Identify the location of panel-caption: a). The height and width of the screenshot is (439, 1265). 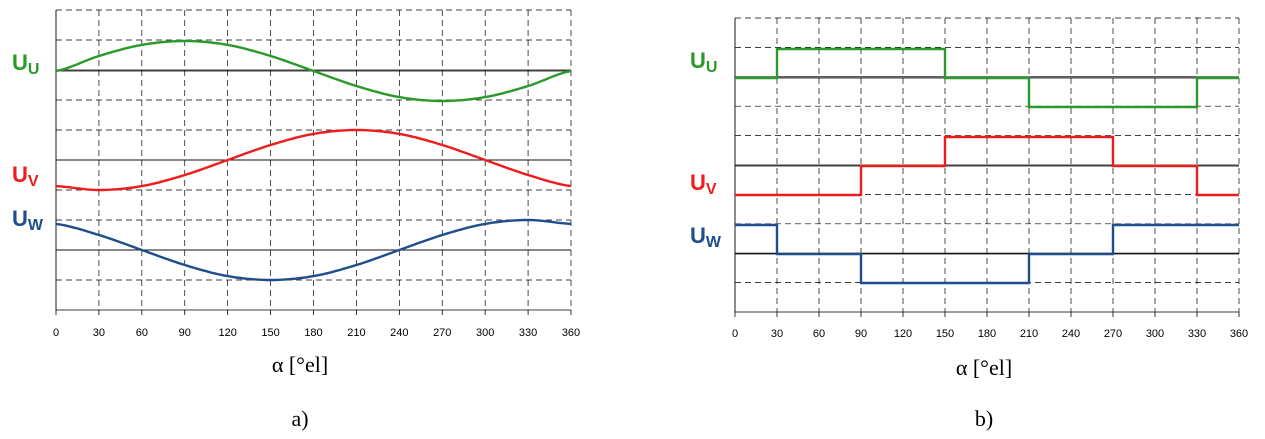
(299, 418).